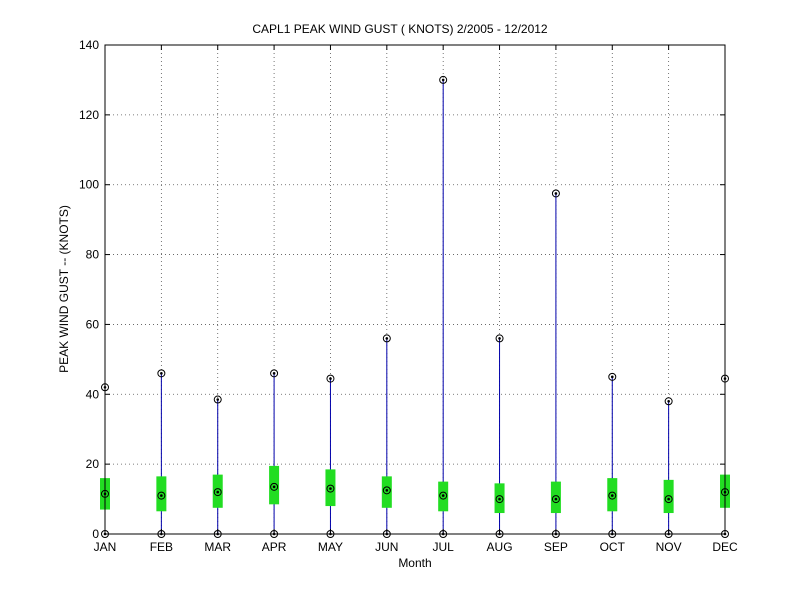  What do you see at coordinates (217, 547) in the screenshot?
I see `x-tick-label: MAR` at bounding box center [217, 547].